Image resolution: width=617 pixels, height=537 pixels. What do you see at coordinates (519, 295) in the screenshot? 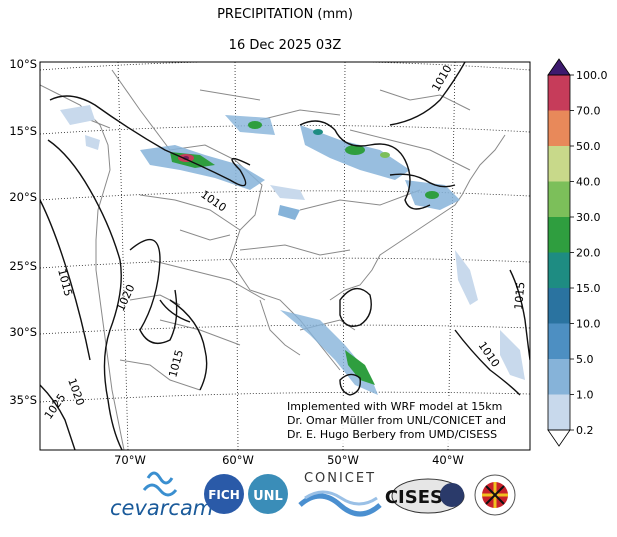
I see `isobar-label: 1015` at bounding box center [519, 295].